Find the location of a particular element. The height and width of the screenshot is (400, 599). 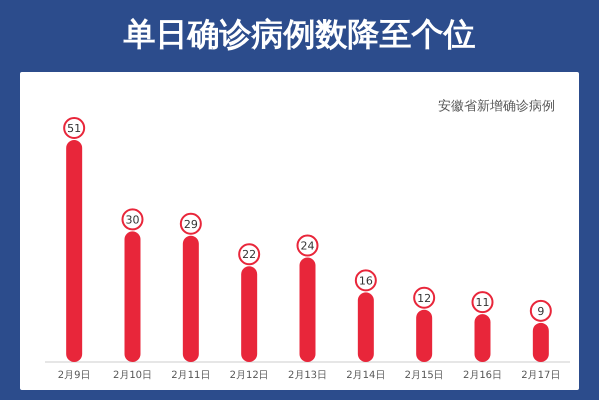

subtitle: 安徽省新增确诊病例 is located at coordinates (496, 106).